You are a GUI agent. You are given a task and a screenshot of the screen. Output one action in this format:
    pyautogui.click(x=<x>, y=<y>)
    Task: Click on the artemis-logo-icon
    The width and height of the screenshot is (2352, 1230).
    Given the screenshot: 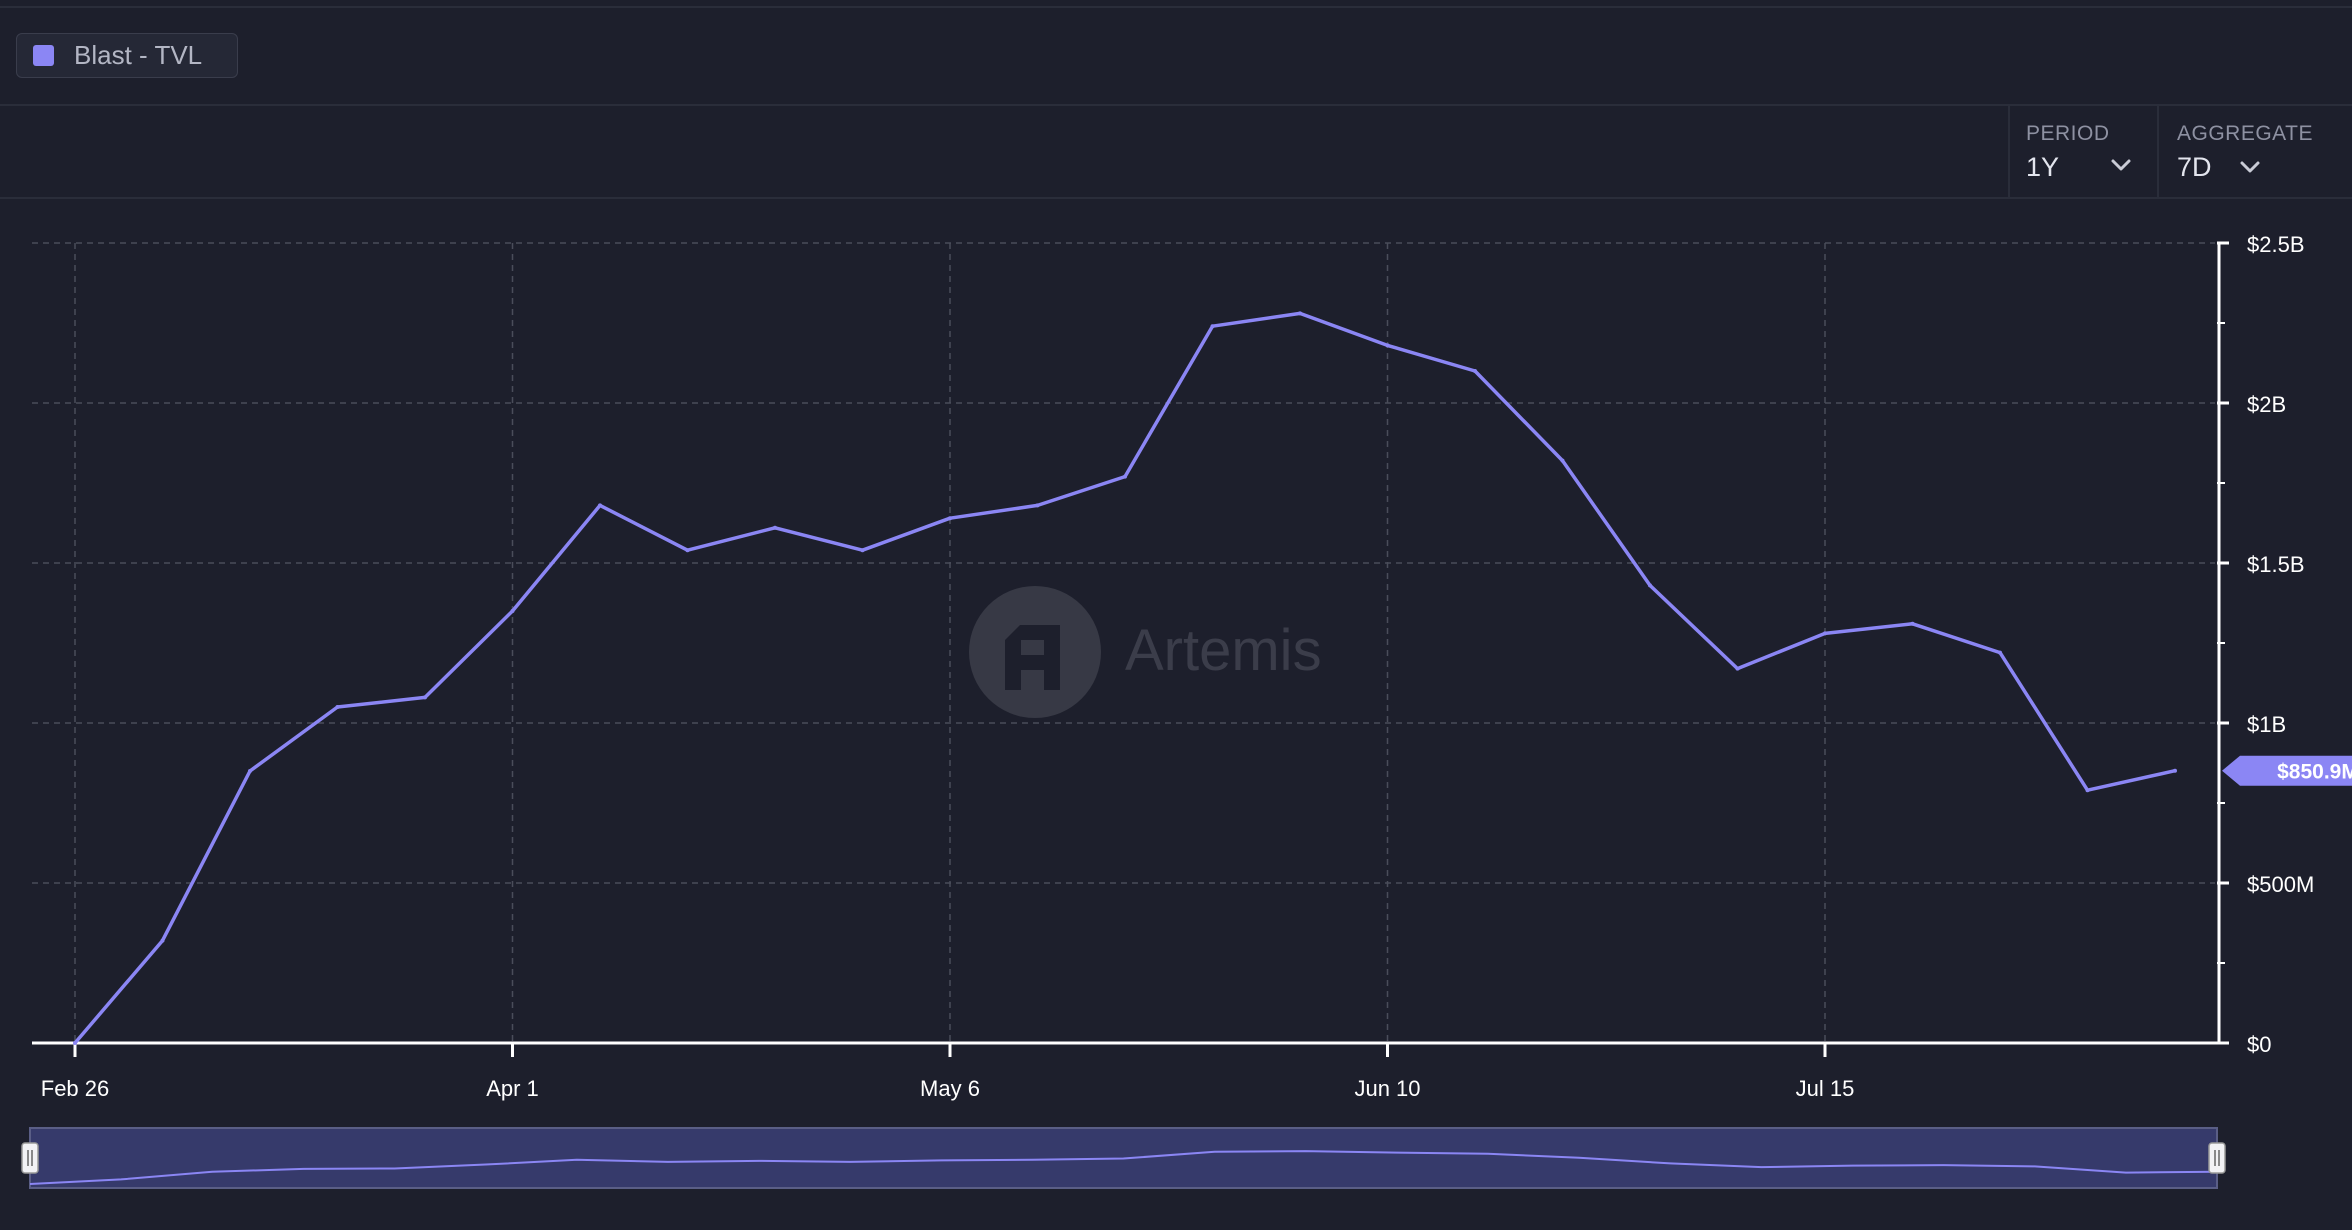 What is the action you would take?
    pyautogui.click(x=1035, y=652)
    